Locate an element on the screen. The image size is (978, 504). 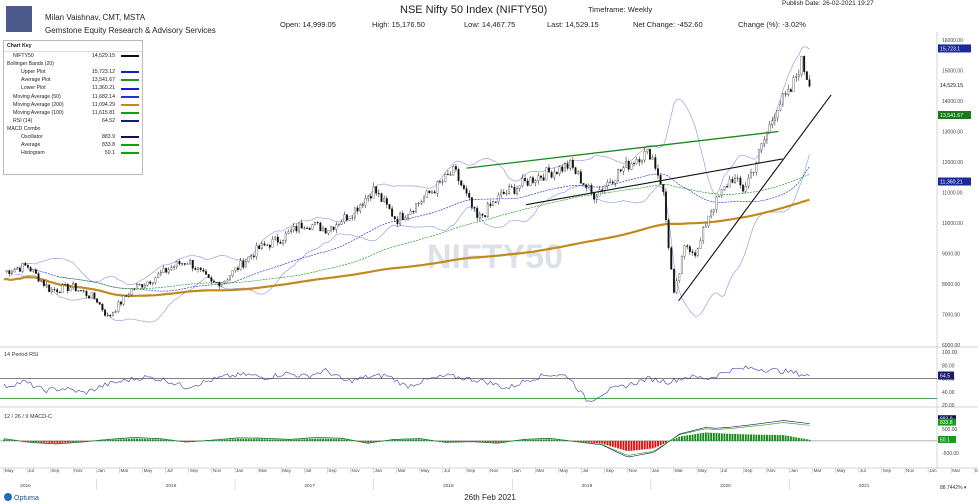
low-value: Low: 14,467.75 is located at coordinates (490, 24).